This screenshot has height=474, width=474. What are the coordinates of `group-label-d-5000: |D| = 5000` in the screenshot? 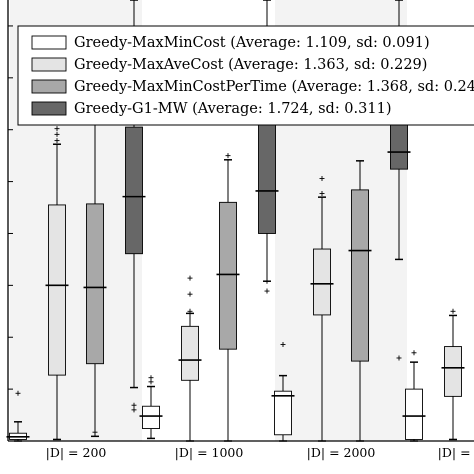 It's located at (456, 452).